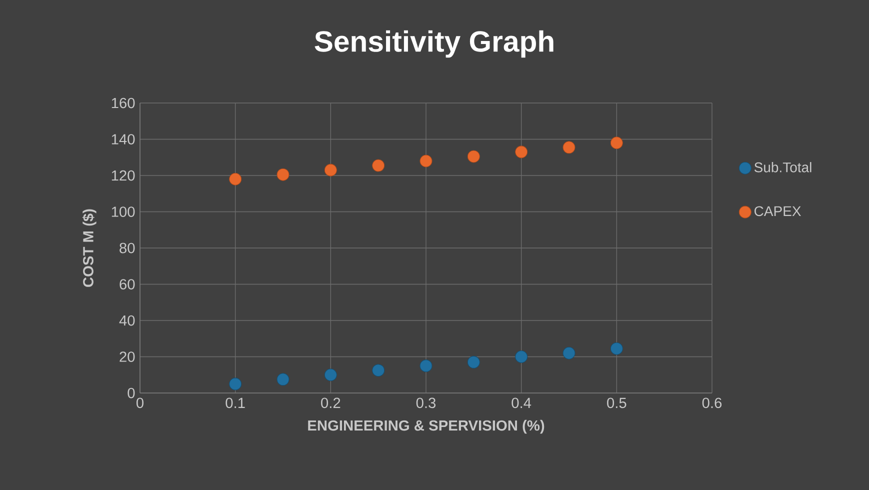 This screenshot has height=490, width=869. I want to click on y-tick-label: 20, so click(127, 357).